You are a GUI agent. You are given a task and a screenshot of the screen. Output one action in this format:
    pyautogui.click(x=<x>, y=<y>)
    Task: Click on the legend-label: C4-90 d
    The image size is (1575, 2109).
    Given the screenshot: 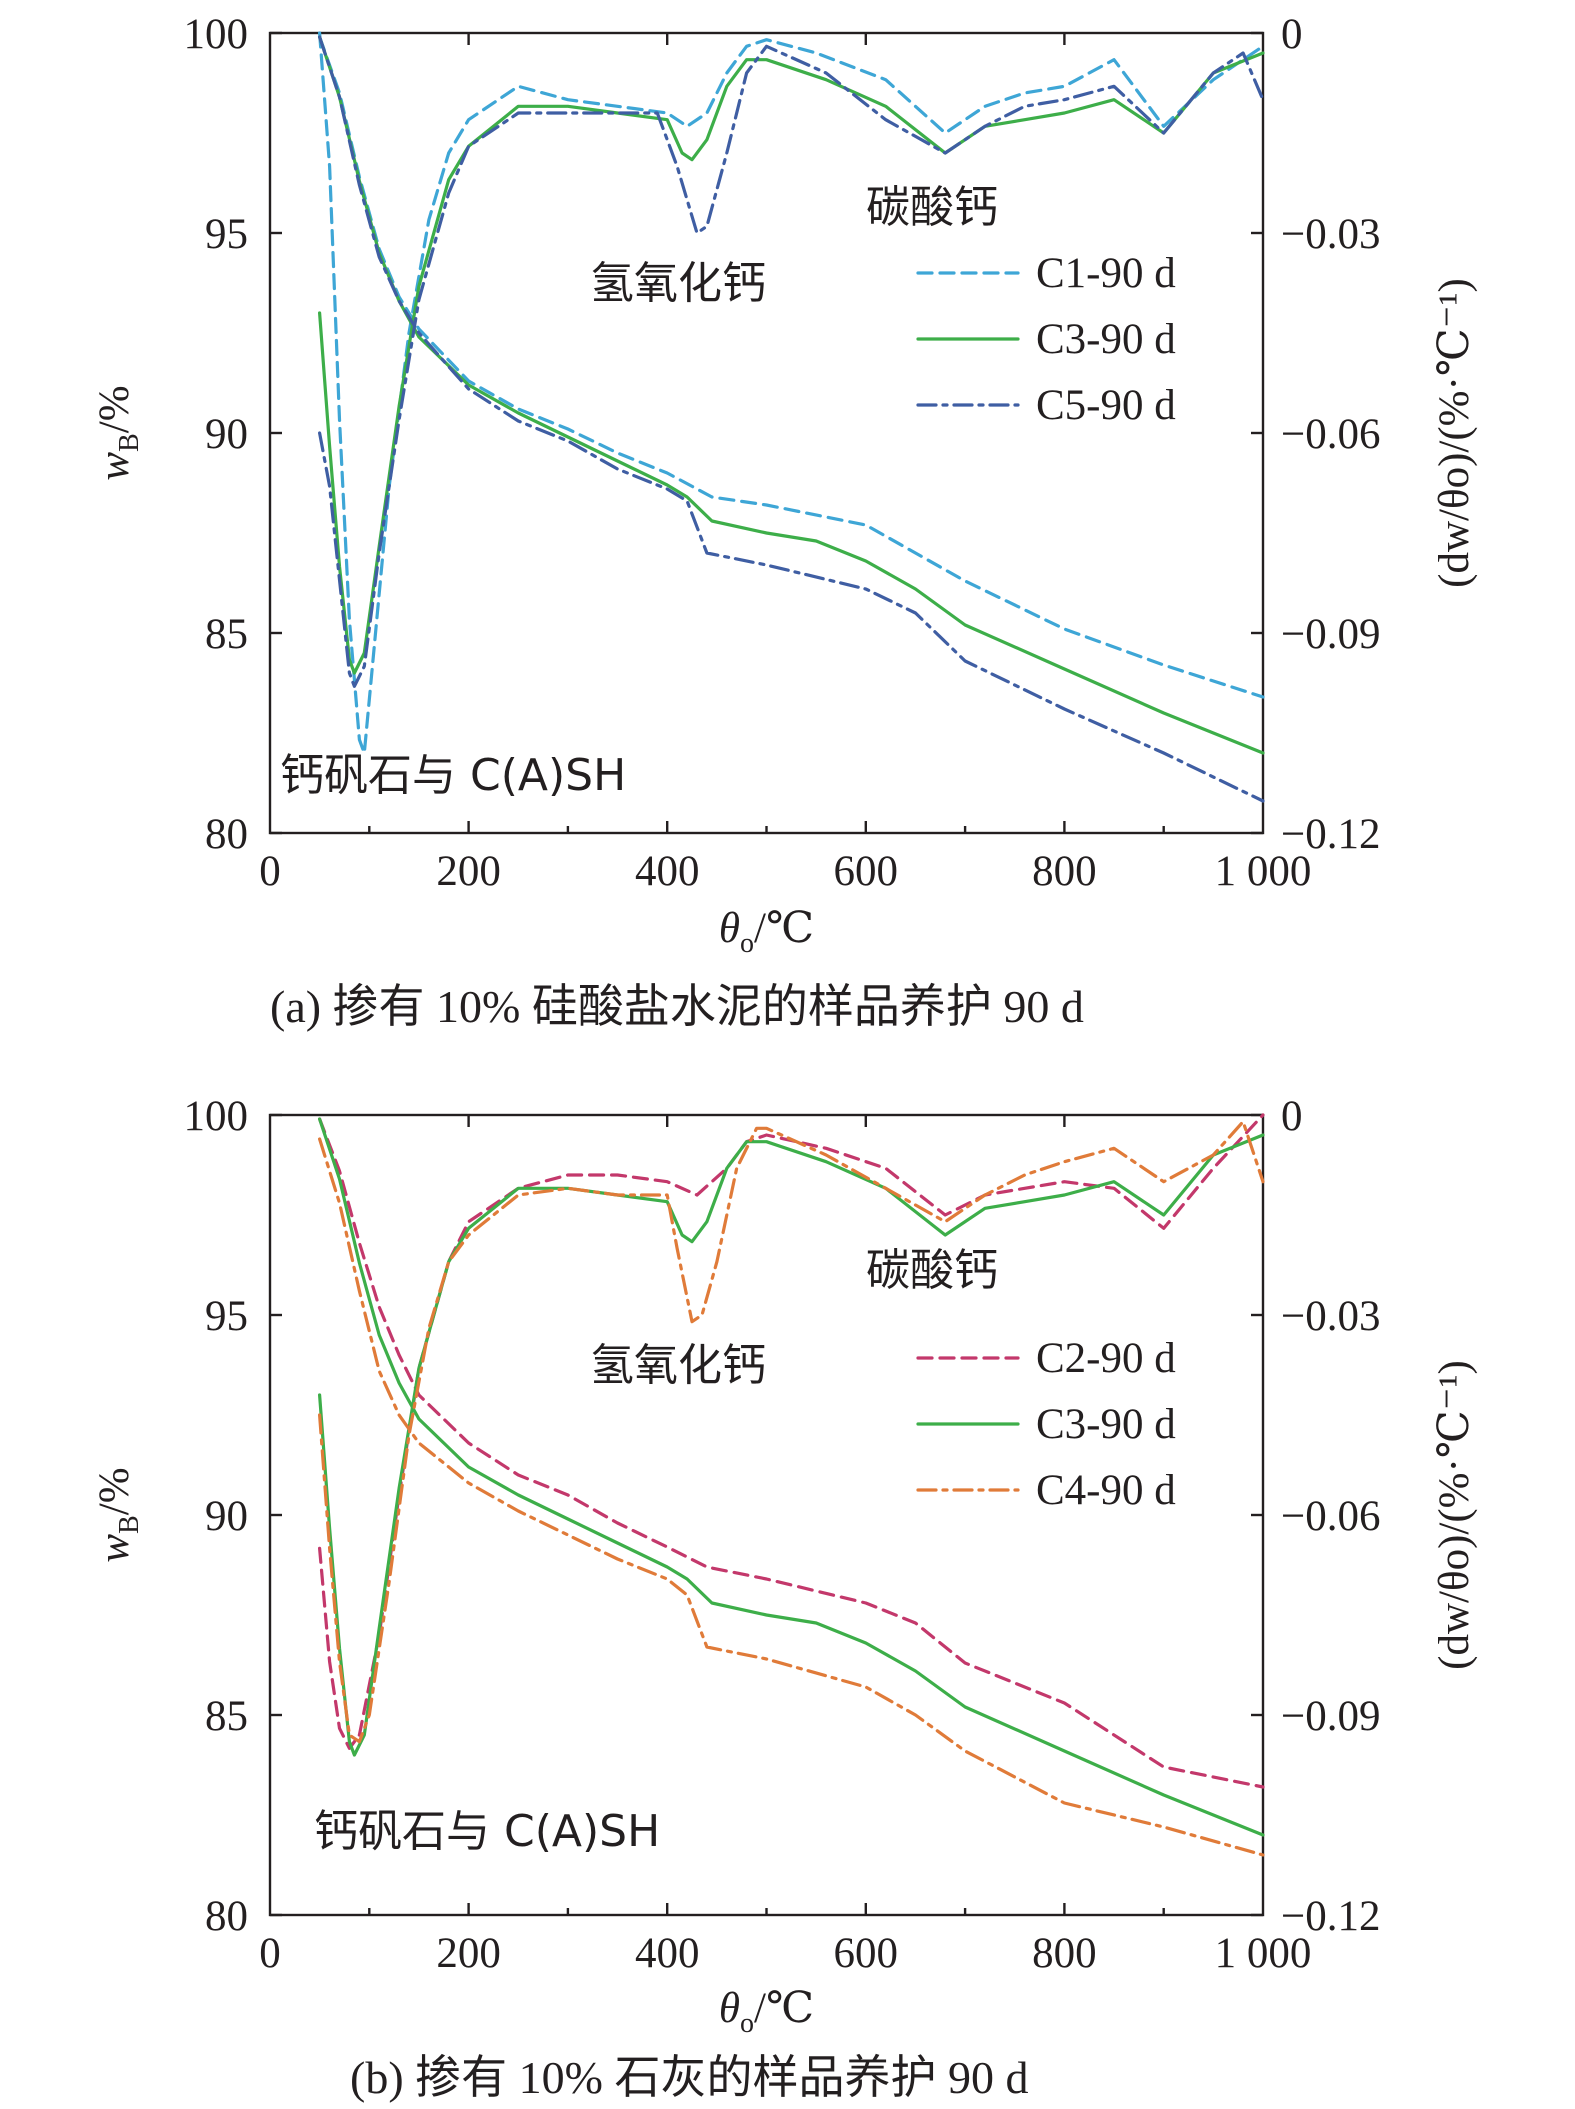 What is the action you would take?
    pyautogui.click(x=1106, y=1490)
    